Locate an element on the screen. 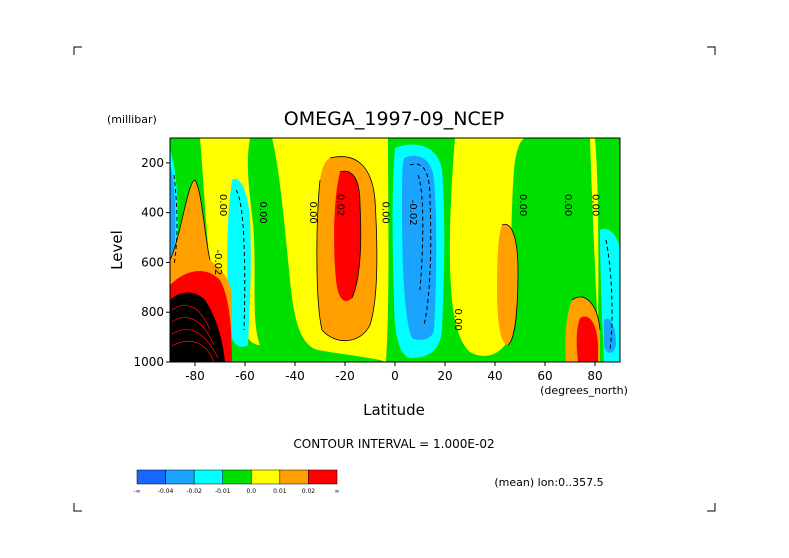  colorbar-label: -∞ is located at coordinates (136, 491).